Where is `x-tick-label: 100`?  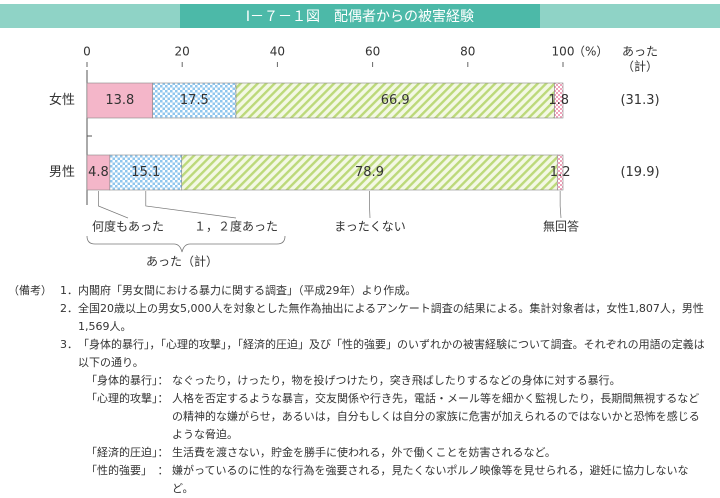 x-tick-label: 100 is located at coordinates (563, 52).